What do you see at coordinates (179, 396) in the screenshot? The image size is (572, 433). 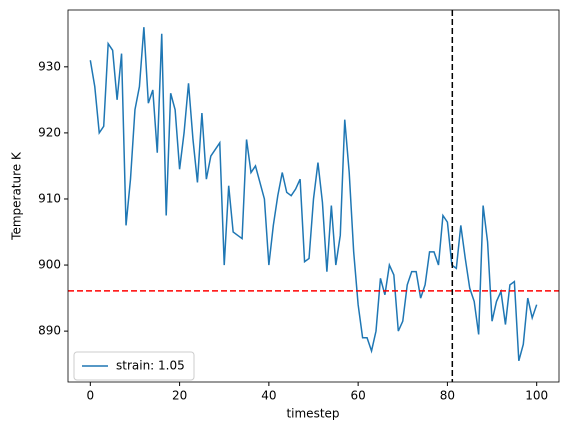 I see `x-tick-label: 20` at bounding box center [179, 396].